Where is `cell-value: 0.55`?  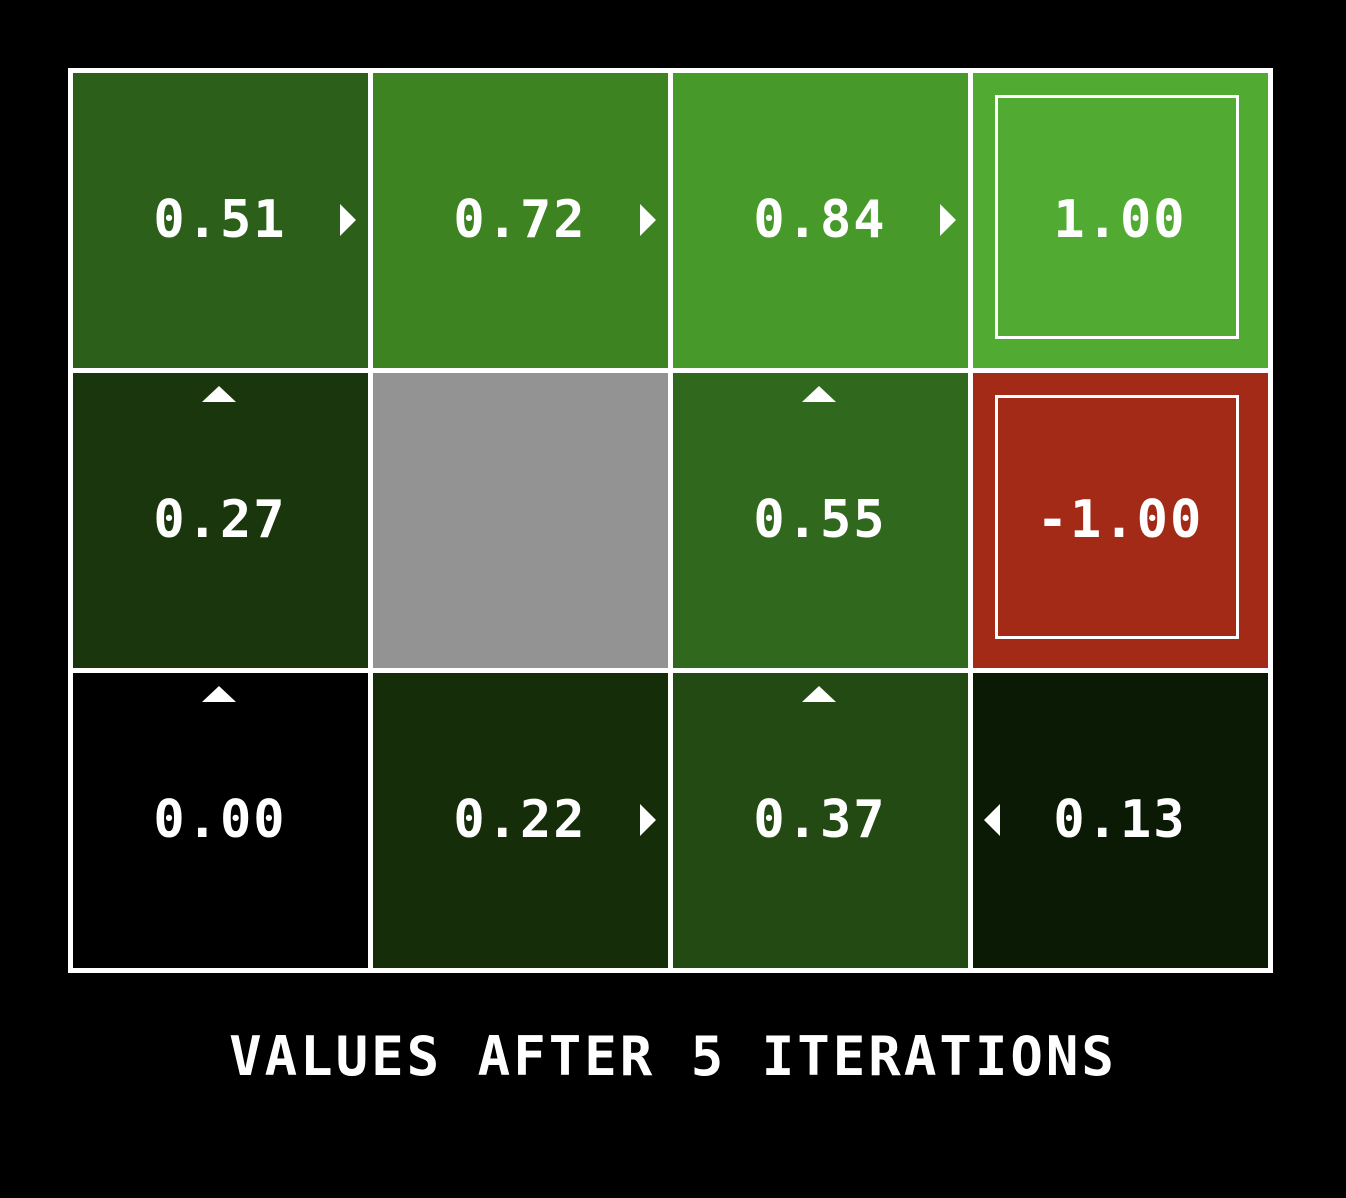 cell-value: 0.55 is located at coordinates (820, 520).